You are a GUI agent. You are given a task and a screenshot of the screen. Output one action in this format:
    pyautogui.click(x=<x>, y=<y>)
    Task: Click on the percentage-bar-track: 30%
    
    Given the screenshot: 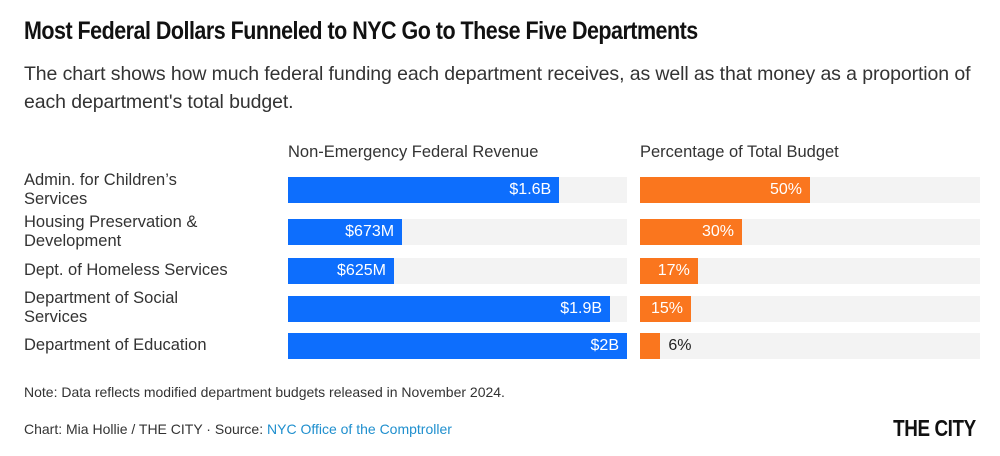 What is the action you would take?
    pyautogui.click(x=810, y=232)
    